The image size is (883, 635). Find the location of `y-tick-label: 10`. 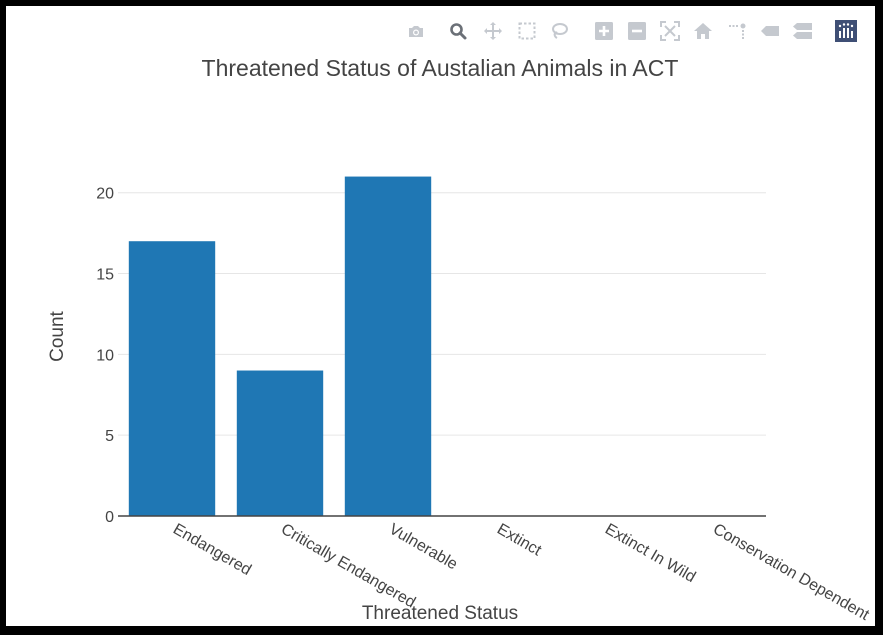

y-tick-label: 10 is located at coordinates (105, 355).